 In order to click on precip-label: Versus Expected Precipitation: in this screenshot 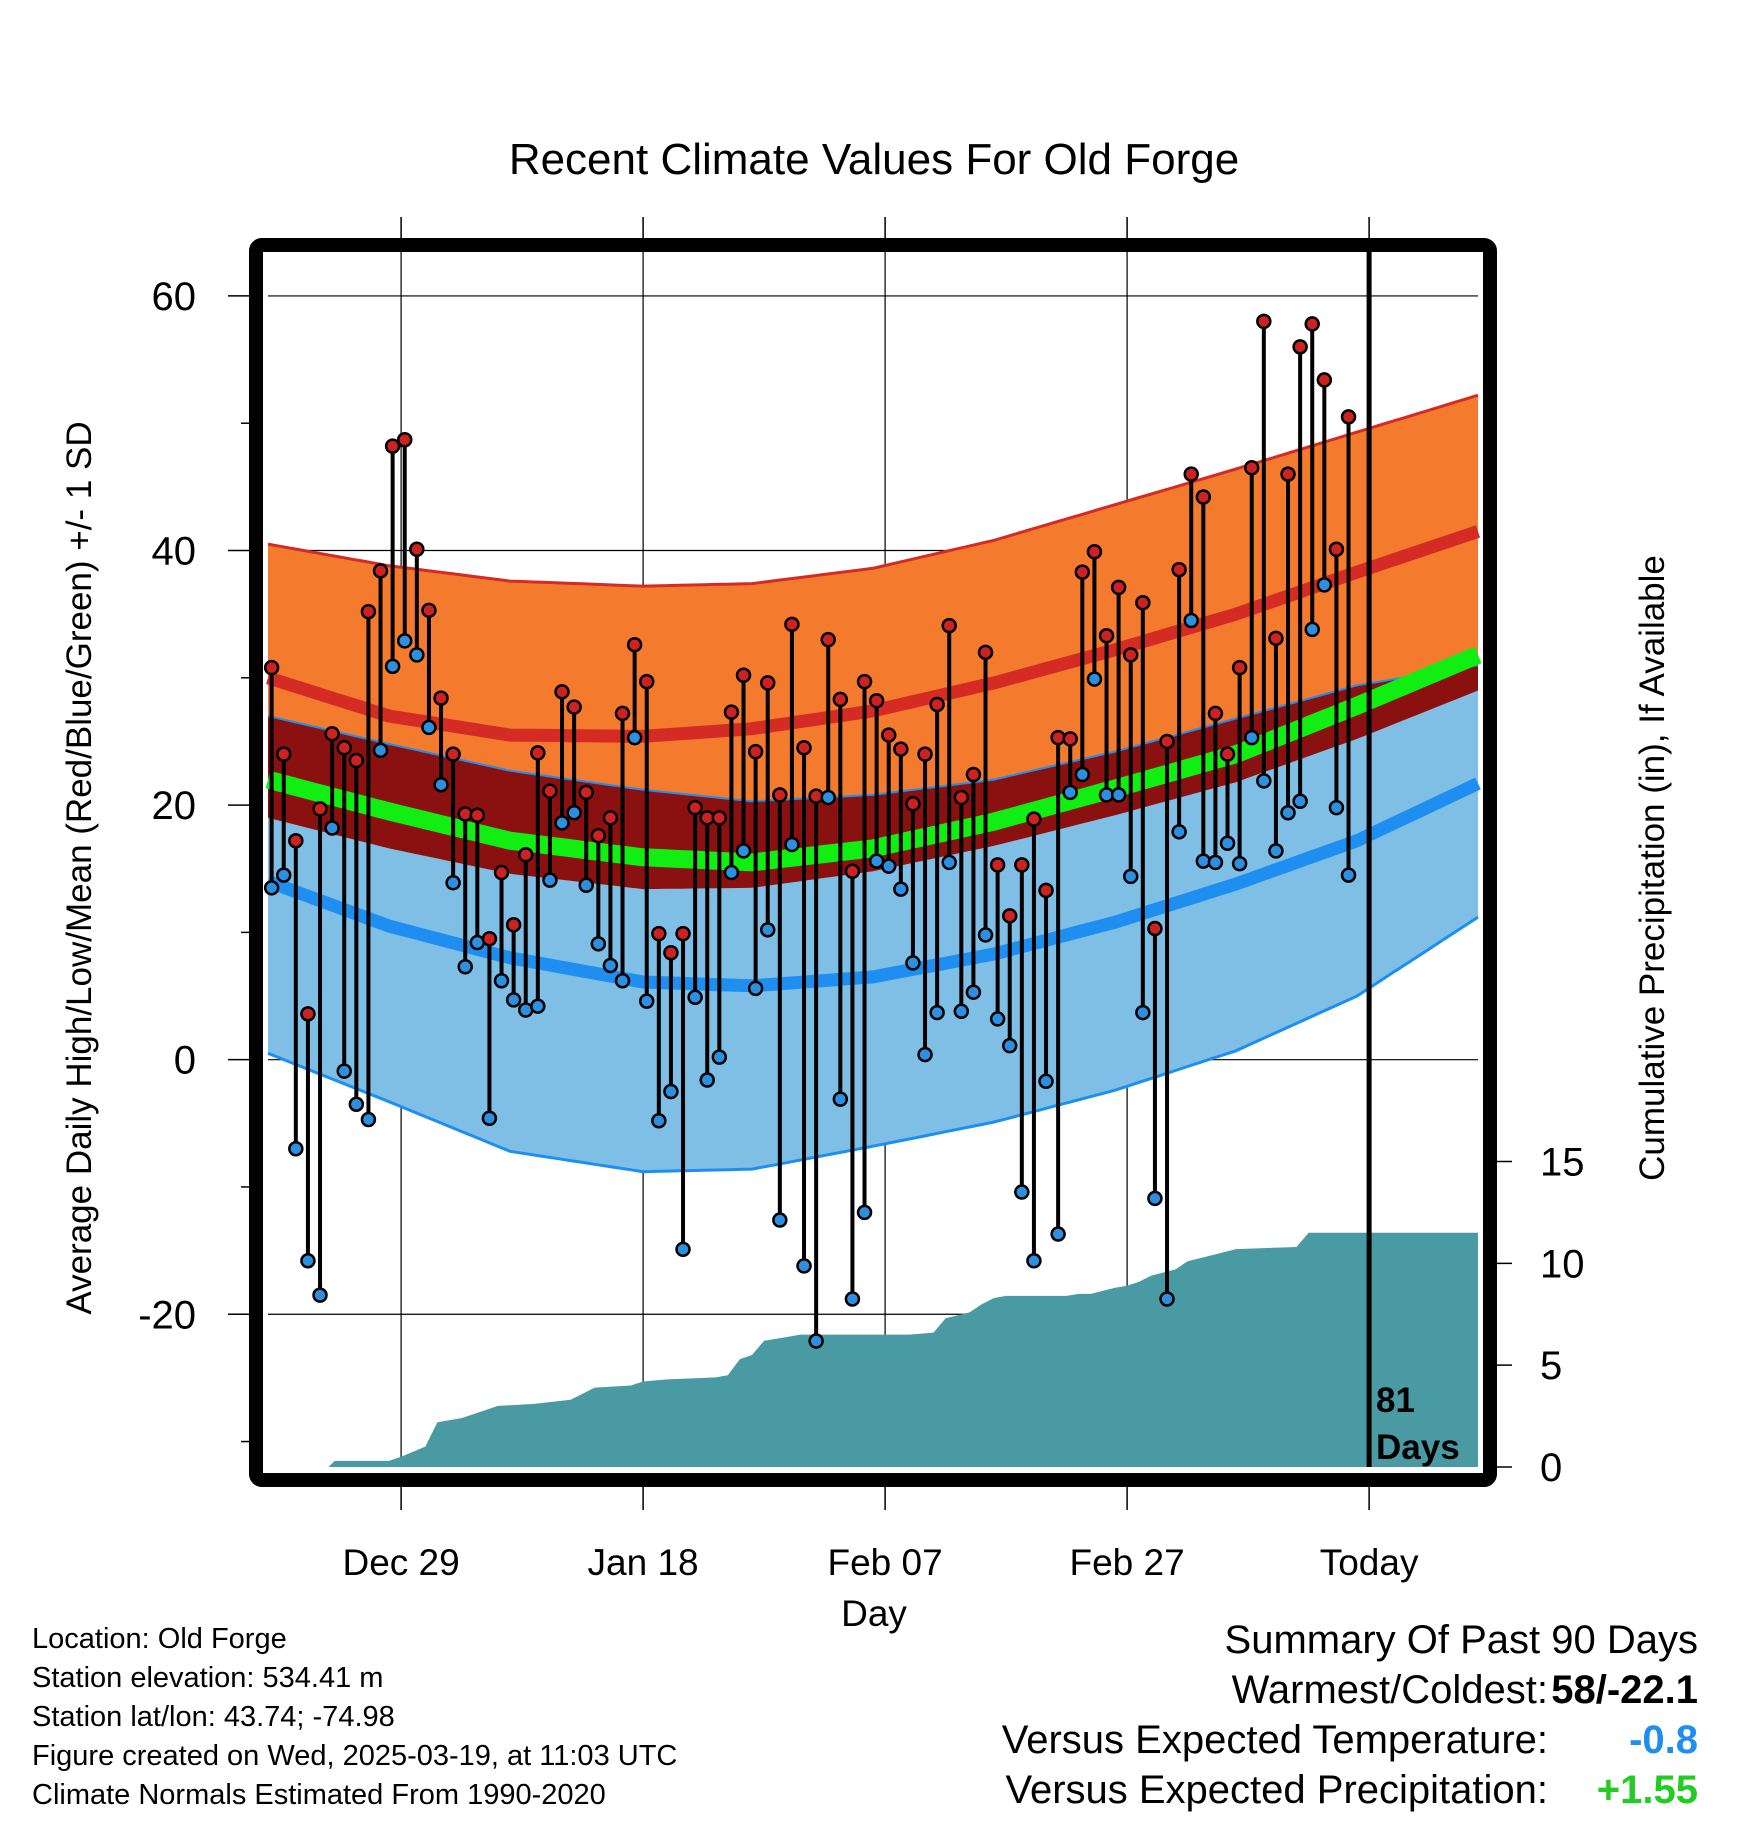, I will do `click(1276, 1790)`.